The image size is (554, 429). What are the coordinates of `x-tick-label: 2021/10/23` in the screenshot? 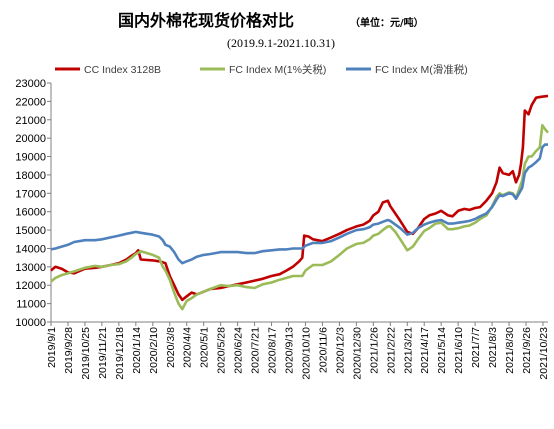 It's located at (544, 353).